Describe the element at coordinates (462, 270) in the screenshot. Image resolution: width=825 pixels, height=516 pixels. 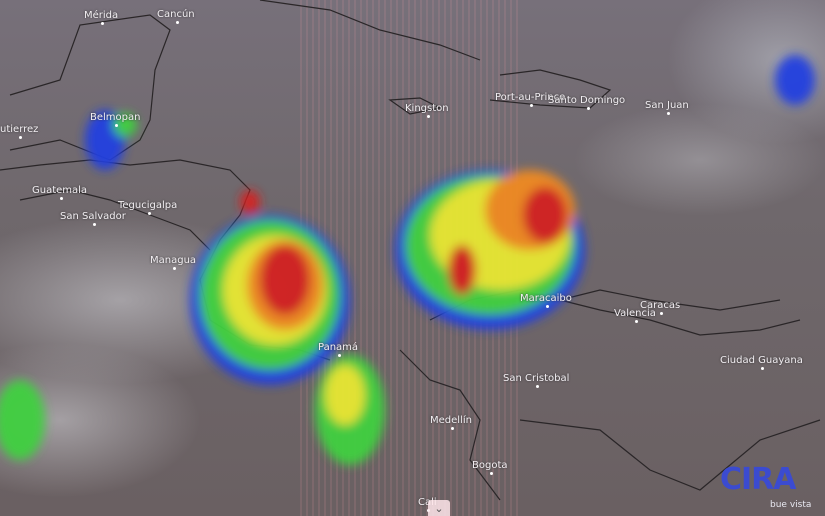
I see `storm-east-intense1` at that location.